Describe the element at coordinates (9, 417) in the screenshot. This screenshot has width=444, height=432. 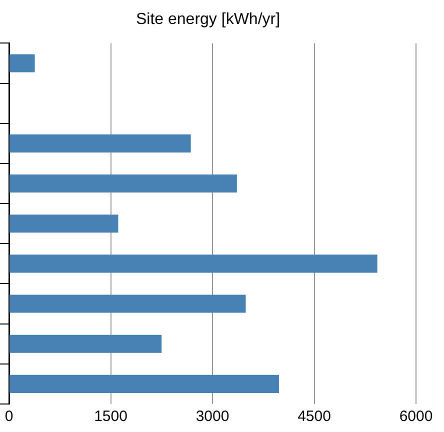
I see `x-tick-label: 0` at that location.